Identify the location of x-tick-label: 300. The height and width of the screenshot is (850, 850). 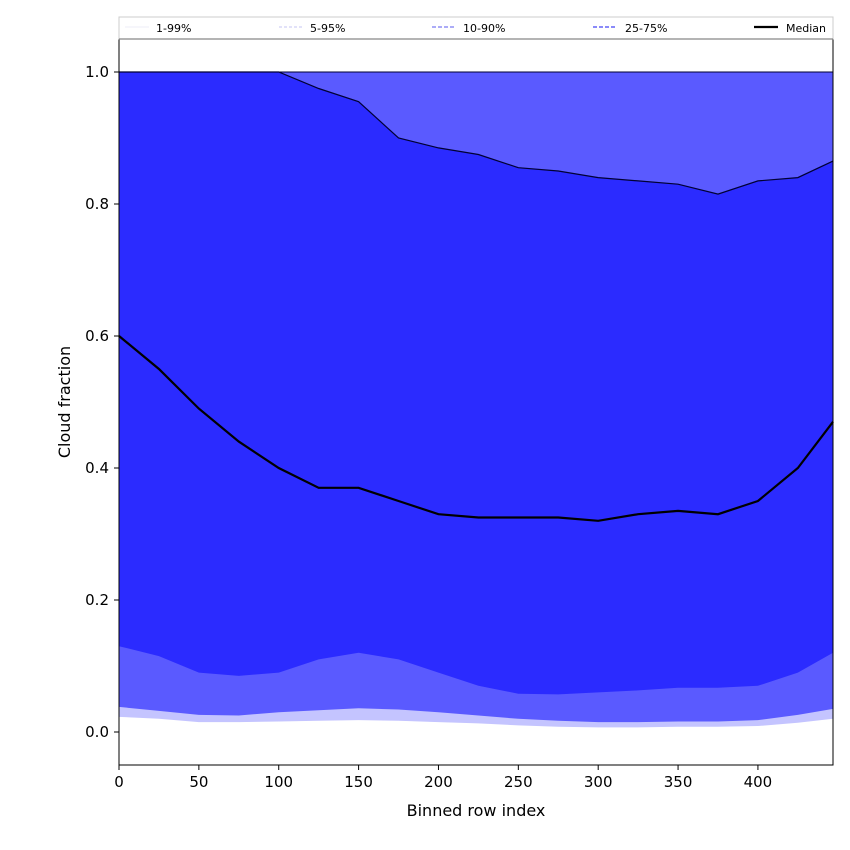
(598, 782).